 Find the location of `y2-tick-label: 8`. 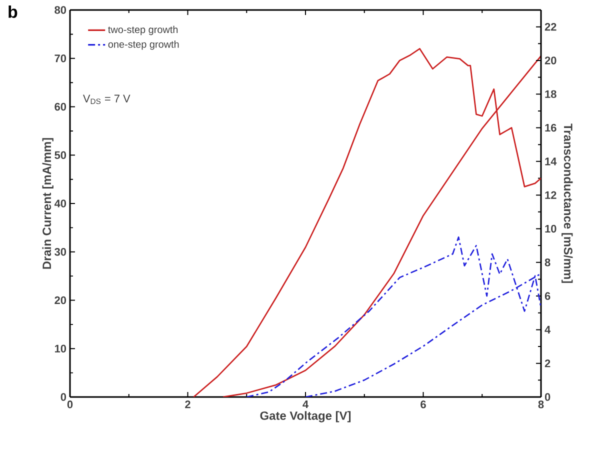

y2-tick-label: 8 is located at coordinates (547, 262).